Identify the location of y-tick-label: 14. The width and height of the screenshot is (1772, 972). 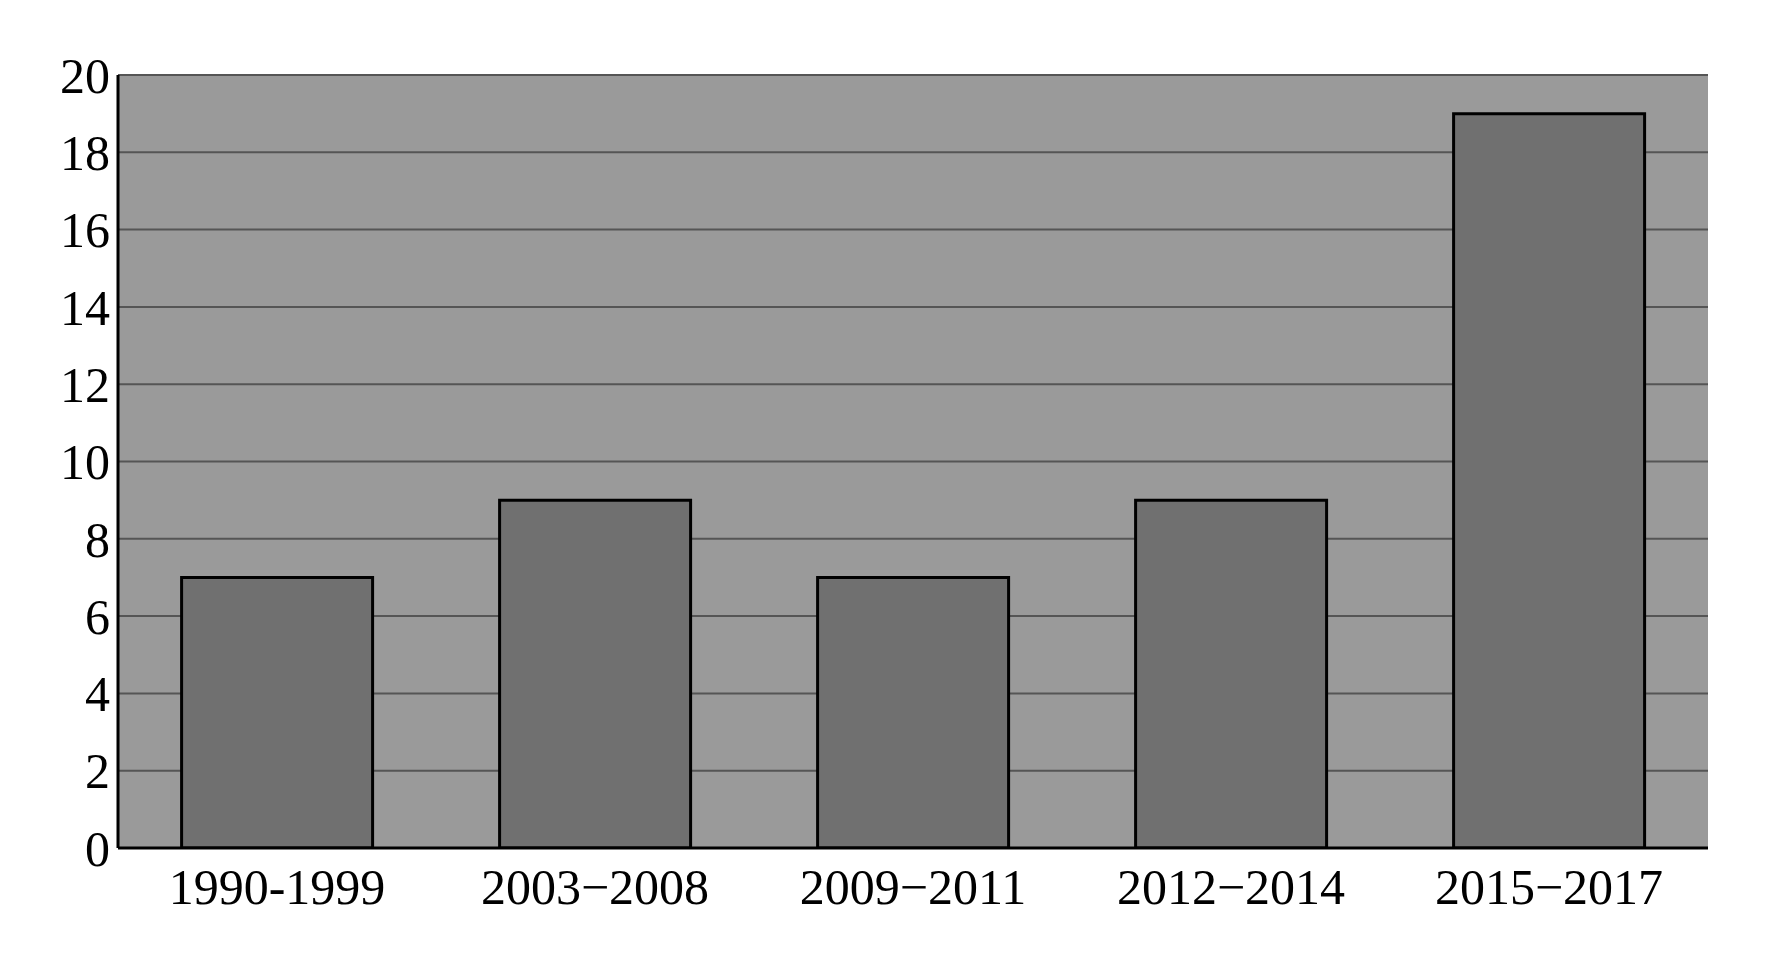
(85, 307).